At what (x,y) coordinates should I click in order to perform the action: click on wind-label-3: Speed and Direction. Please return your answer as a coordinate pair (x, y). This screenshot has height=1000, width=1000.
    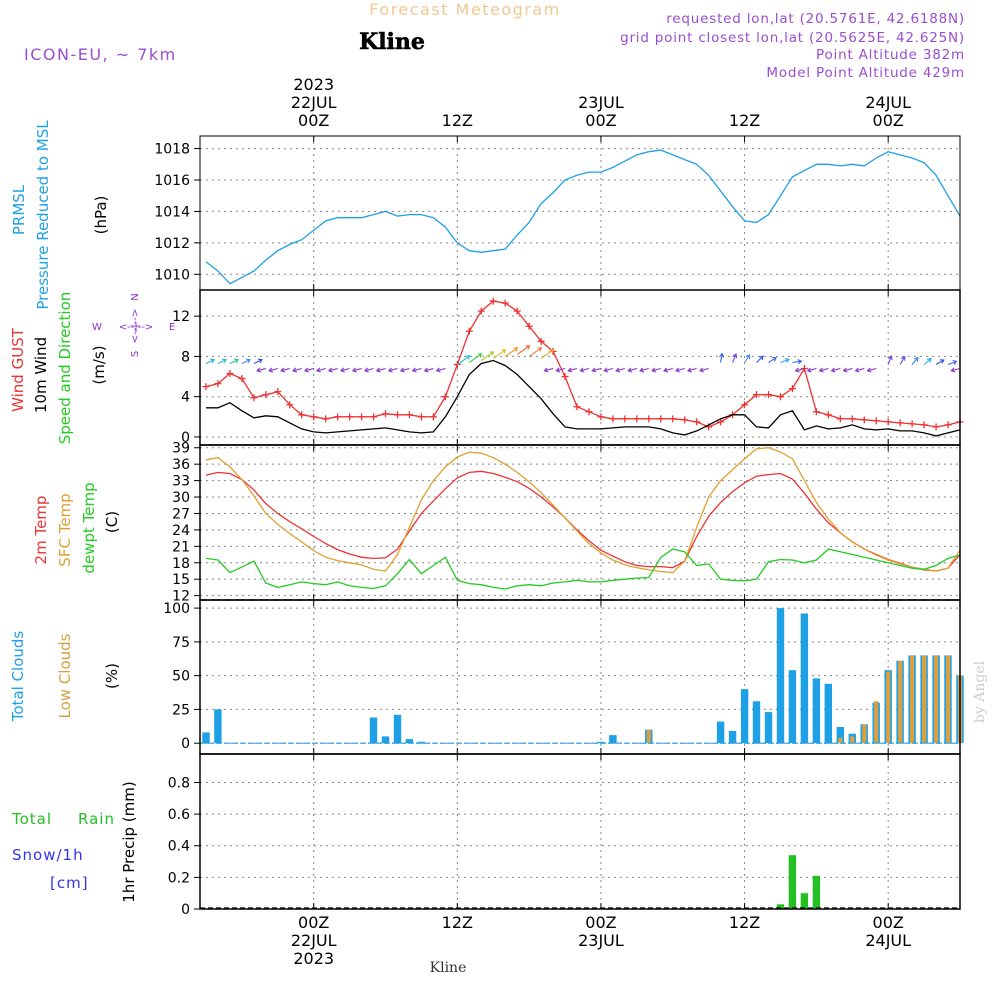
    Looking at the image, I should click on (65, 368).